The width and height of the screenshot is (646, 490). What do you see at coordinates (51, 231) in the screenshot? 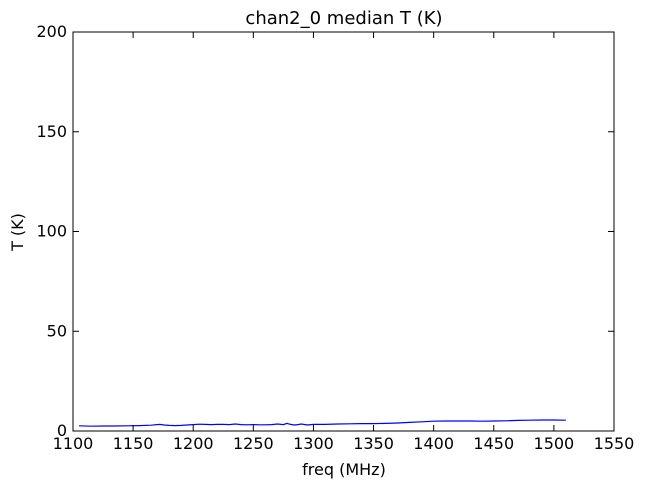
I see `y-tick-label: 100` at bounding box center [51, 231].